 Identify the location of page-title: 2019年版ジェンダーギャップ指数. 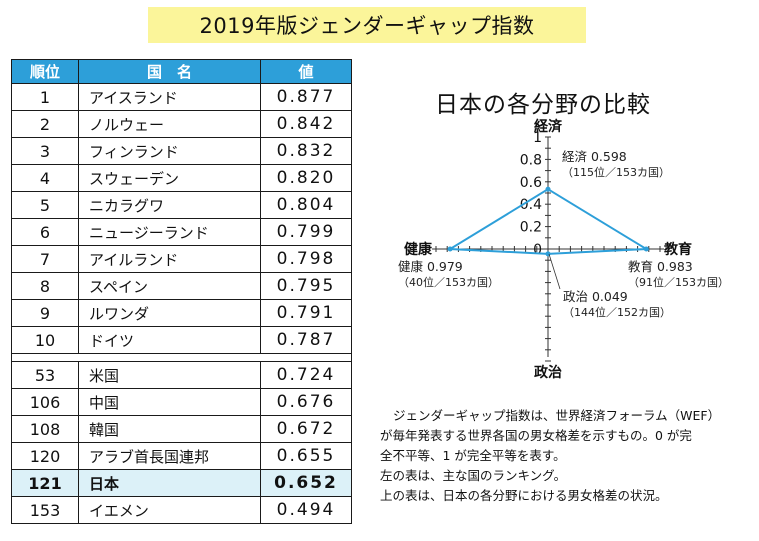
(367, 26).